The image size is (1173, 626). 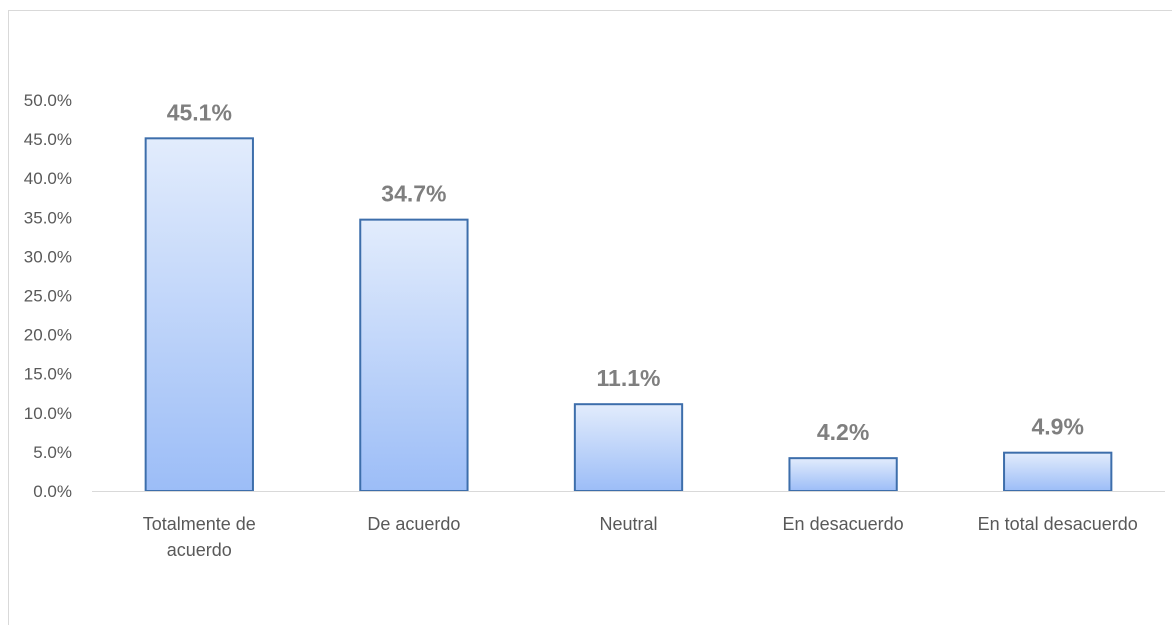 I want to click on category-label: De acuerdo, so click(x=413, y=524).